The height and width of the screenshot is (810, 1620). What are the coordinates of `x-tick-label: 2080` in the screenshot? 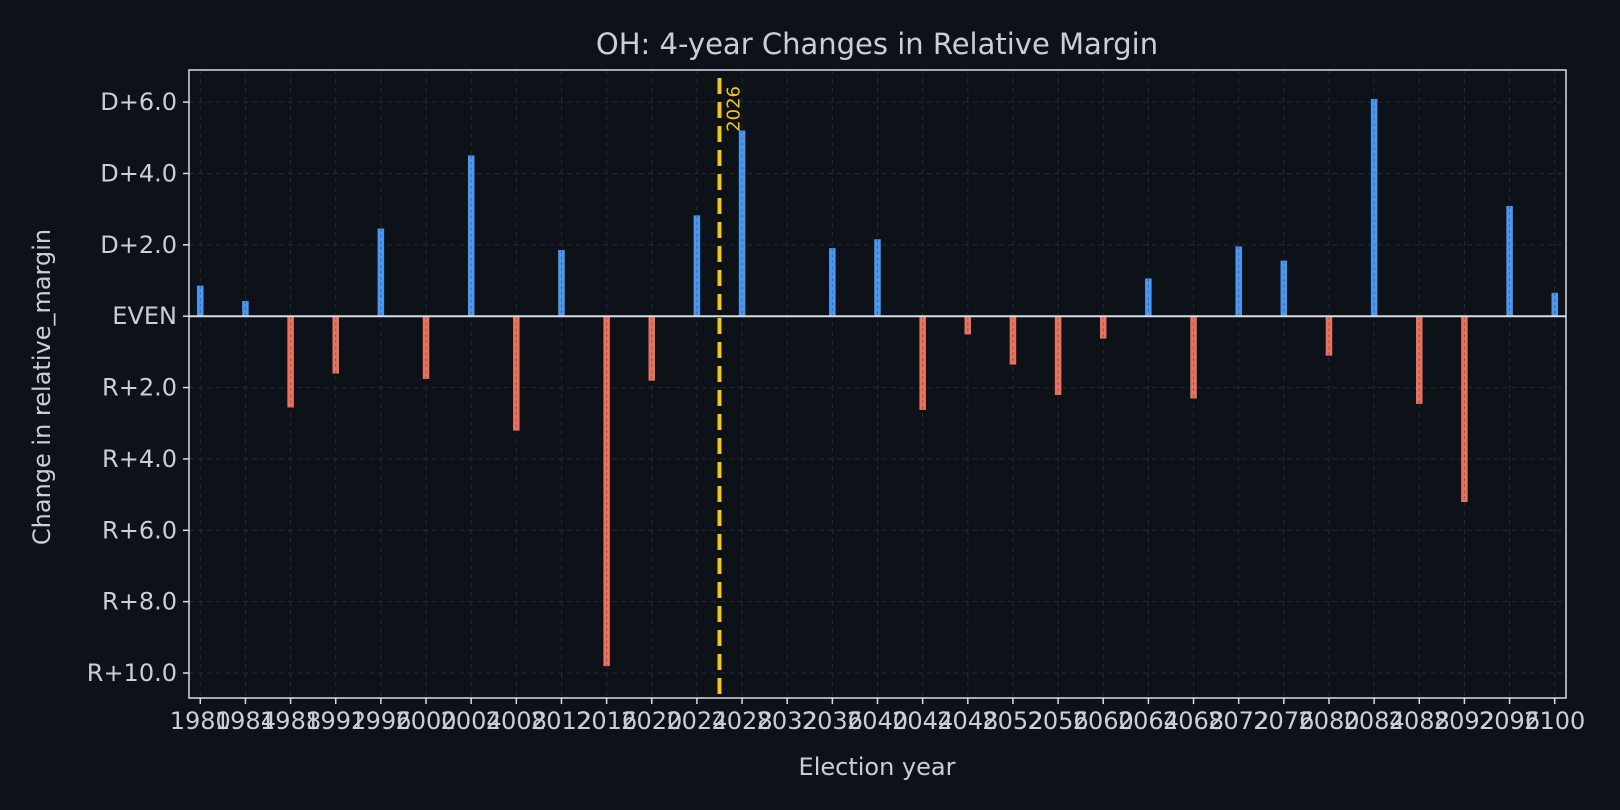 It's located at (1328, 721).